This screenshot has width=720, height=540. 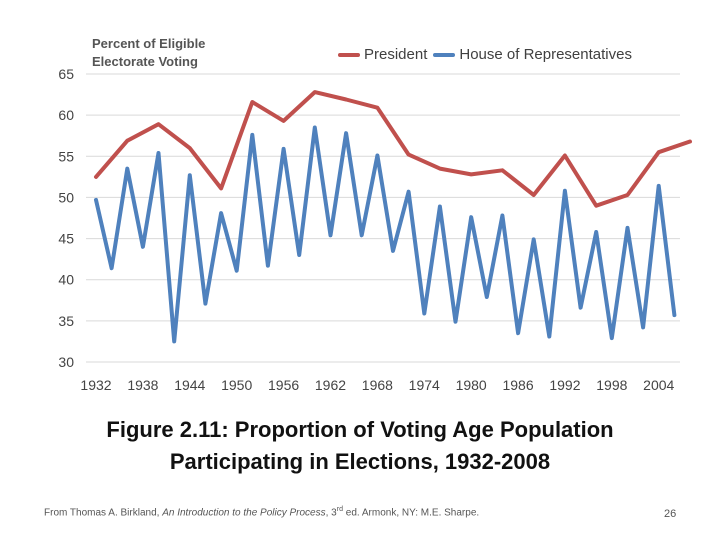 What do you see at coordinates (349, 54) in the screenshot?
I see `legend-swatch-president` at bounding box center [349, 54].